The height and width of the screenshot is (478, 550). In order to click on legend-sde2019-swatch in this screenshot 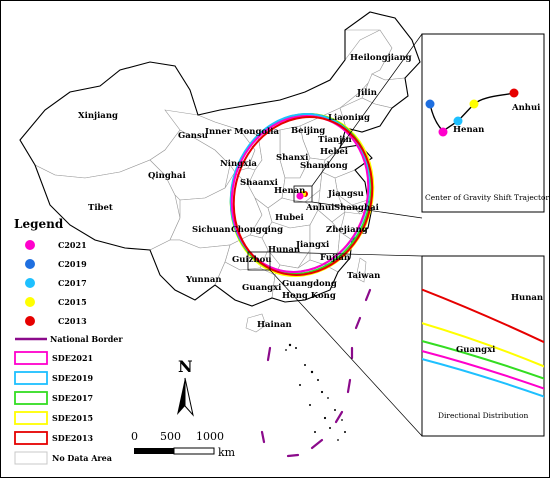, I will do `click(31, 378)`.